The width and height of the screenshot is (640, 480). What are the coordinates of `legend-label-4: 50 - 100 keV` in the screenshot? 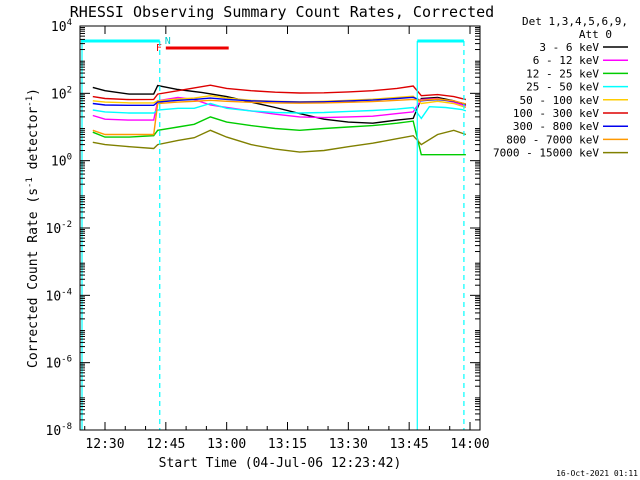 It's located at (560, 100).